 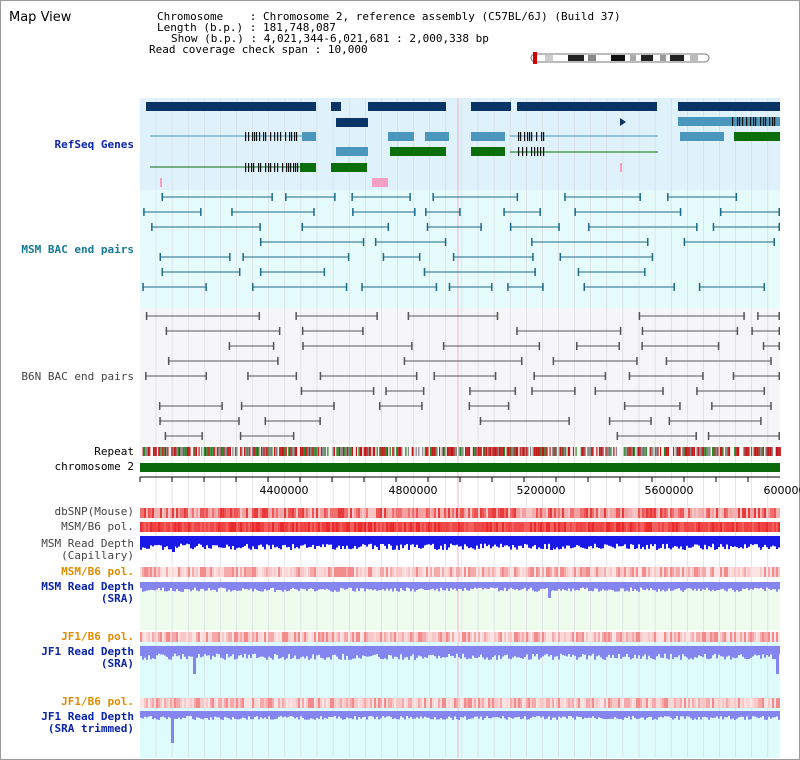 I want to click on map-view-title: Map View, so click(x=40, y=17).